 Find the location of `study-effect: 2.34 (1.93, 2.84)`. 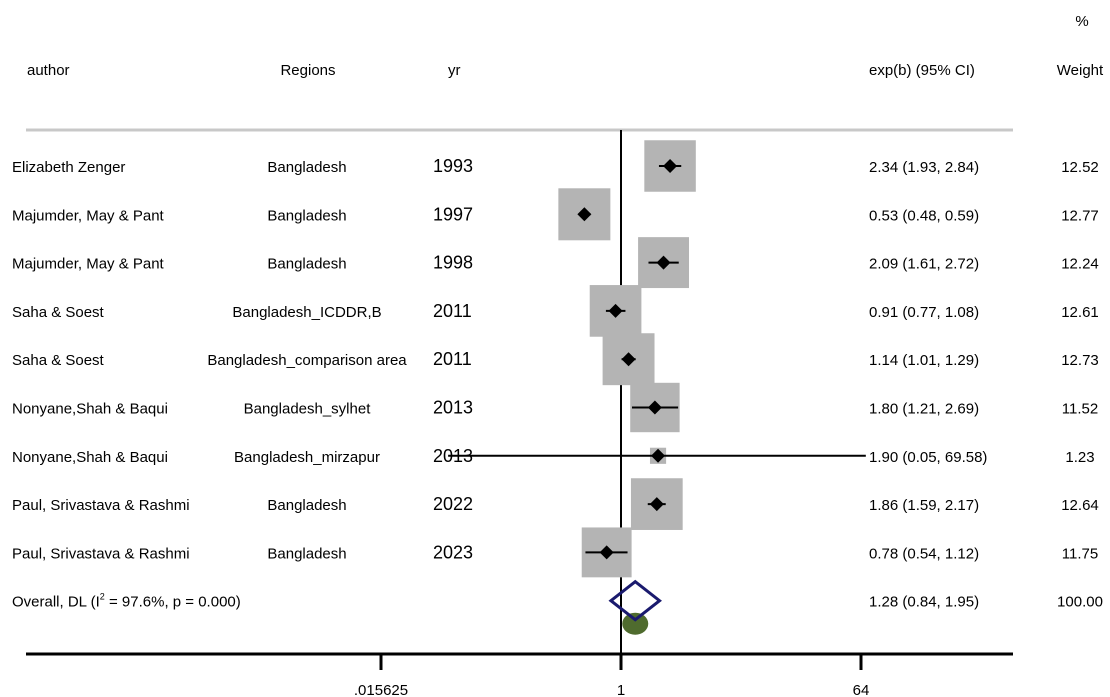

study-effect: 2.34 (1.93, 2.84) is located at coordinates (924, 167).